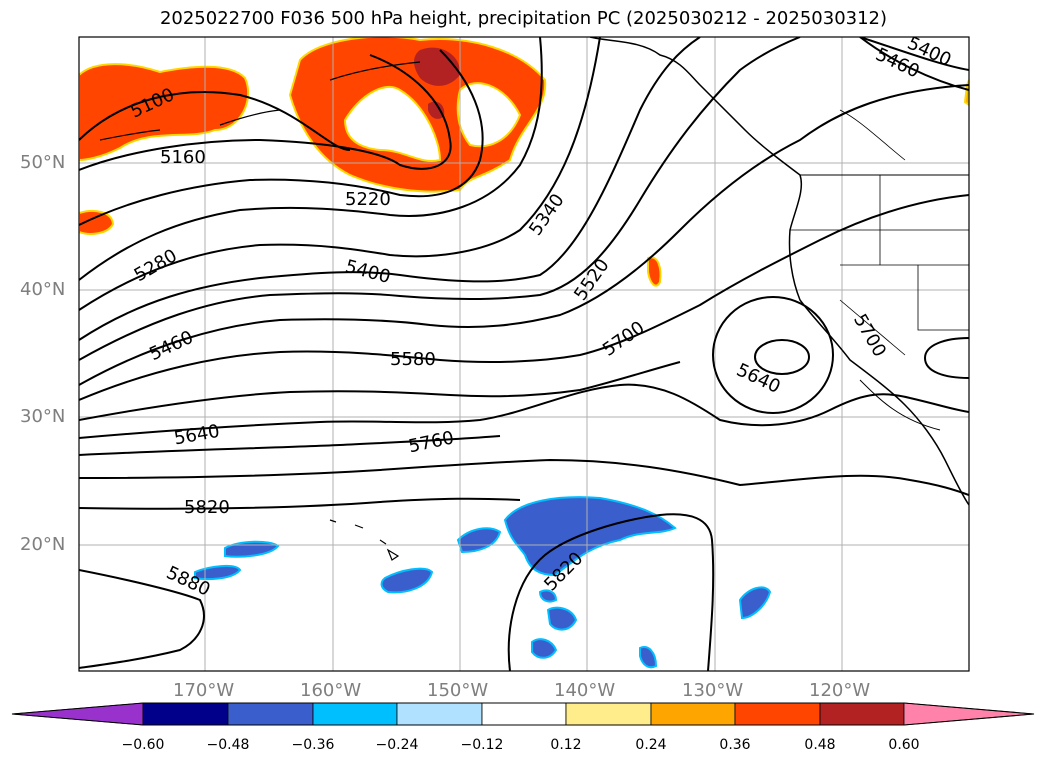  Describe the element at coordinates (904, 745) in the screenshot. I see `colorbar-tick-label: 0.60` at that location.